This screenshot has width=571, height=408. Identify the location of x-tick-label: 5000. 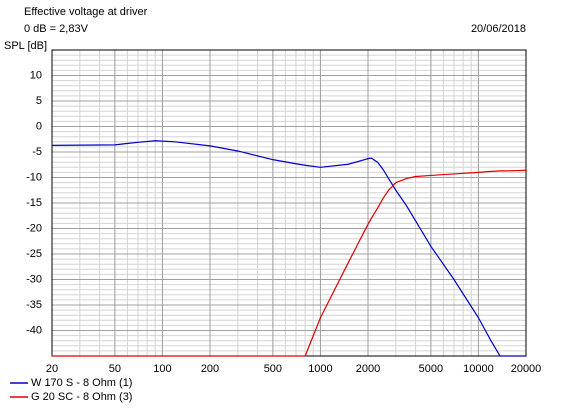
(431, 369).